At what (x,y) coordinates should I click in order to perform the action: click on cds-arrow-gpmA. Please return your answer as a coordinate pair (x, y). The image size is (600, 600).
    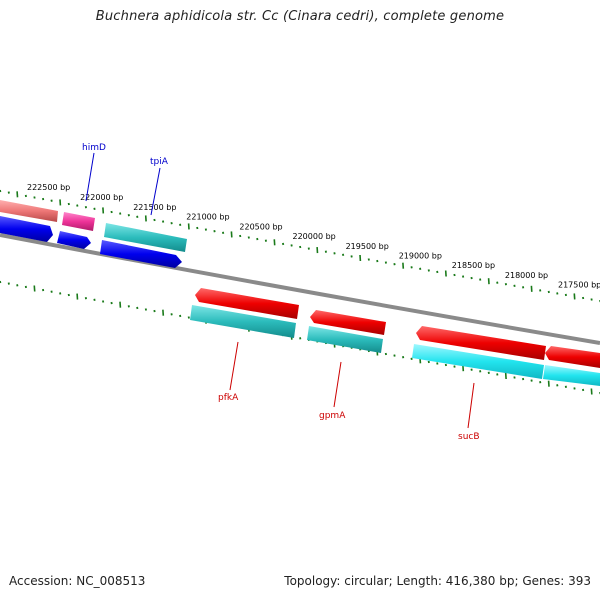
    Looking at the image, I should click on (348, 322).